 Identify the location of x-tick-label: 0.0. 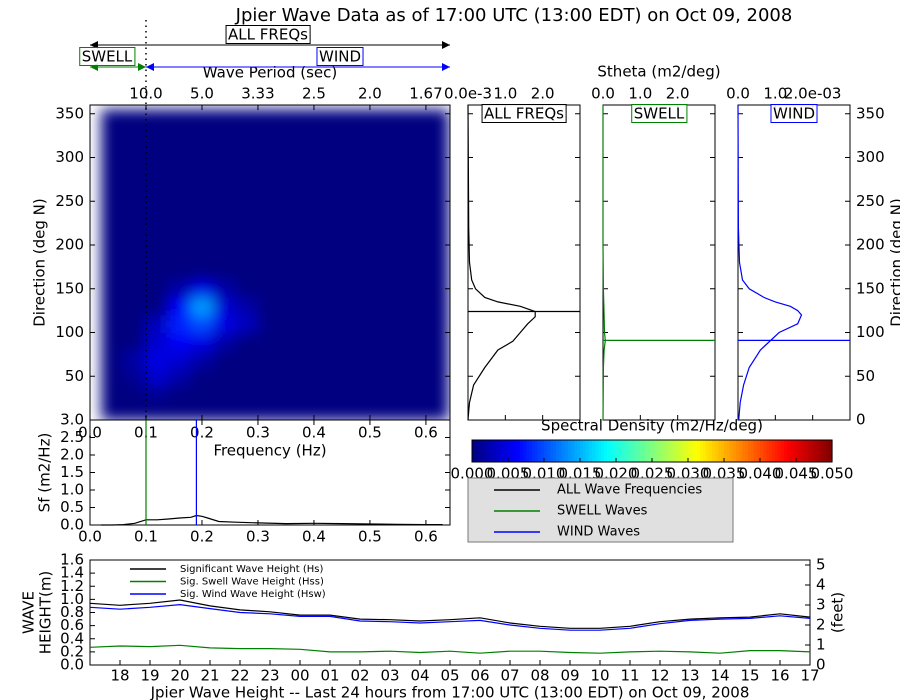
(90, 537).